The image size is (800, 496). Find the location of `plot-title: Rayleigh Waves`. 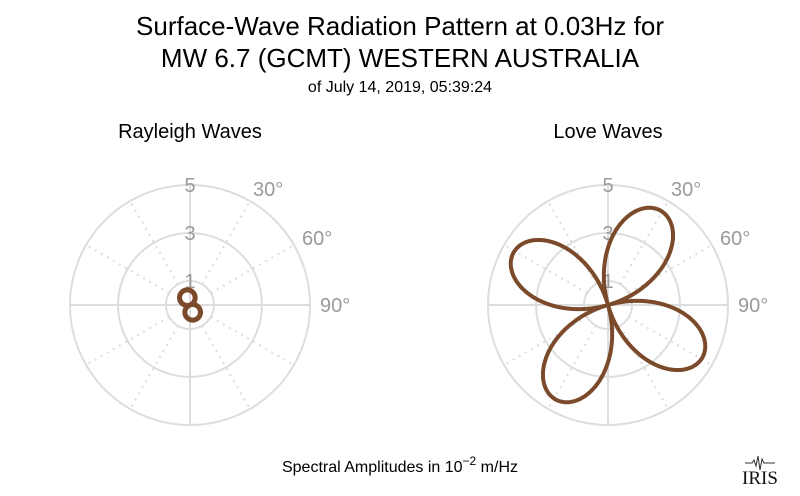

plot-title: Rayleigh Waves is located at coordinates (190, 132).